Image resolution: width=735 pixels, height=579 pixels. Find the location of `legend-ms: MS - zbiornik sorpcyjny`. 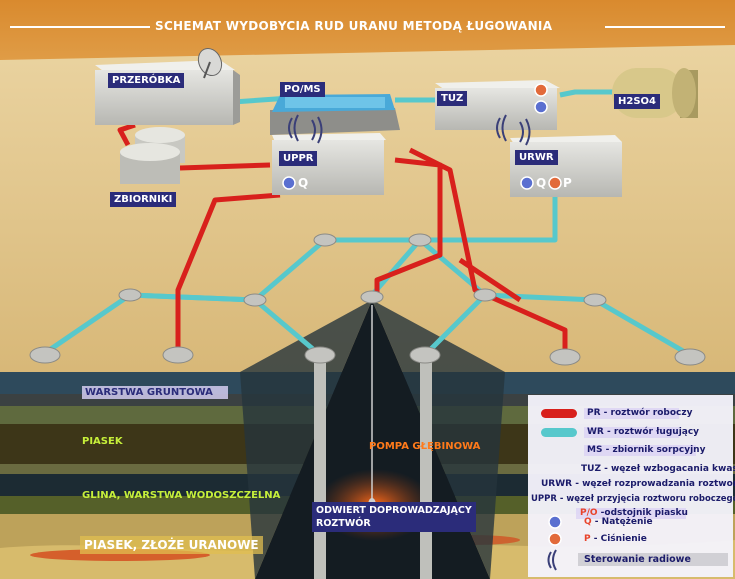

legend-ms: MS - zbiornik sorpcyjny is located at coordinates (646, 450).